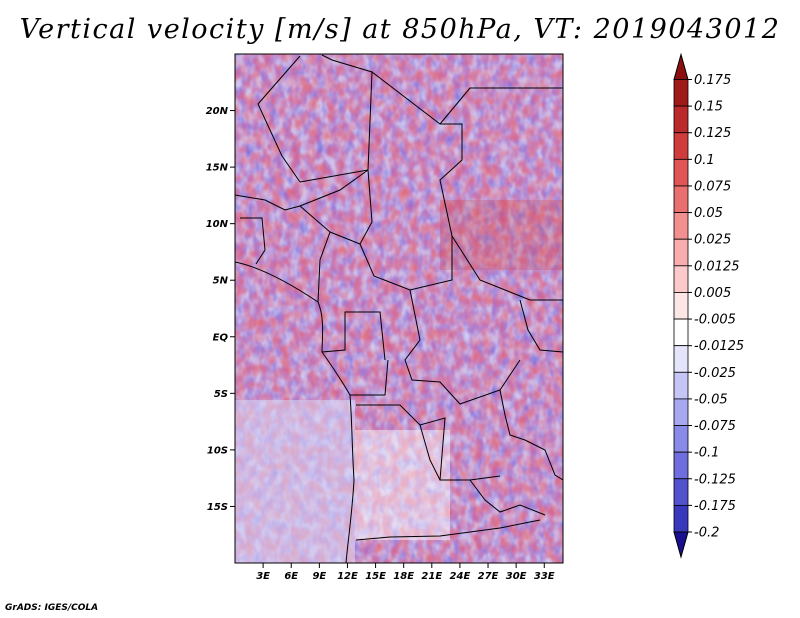 The width and height of the screenshot is (800, 618). Describe the element at coordinates (712, 133) in the screenshot. I see `colorbar-label: 0.125` at that location.